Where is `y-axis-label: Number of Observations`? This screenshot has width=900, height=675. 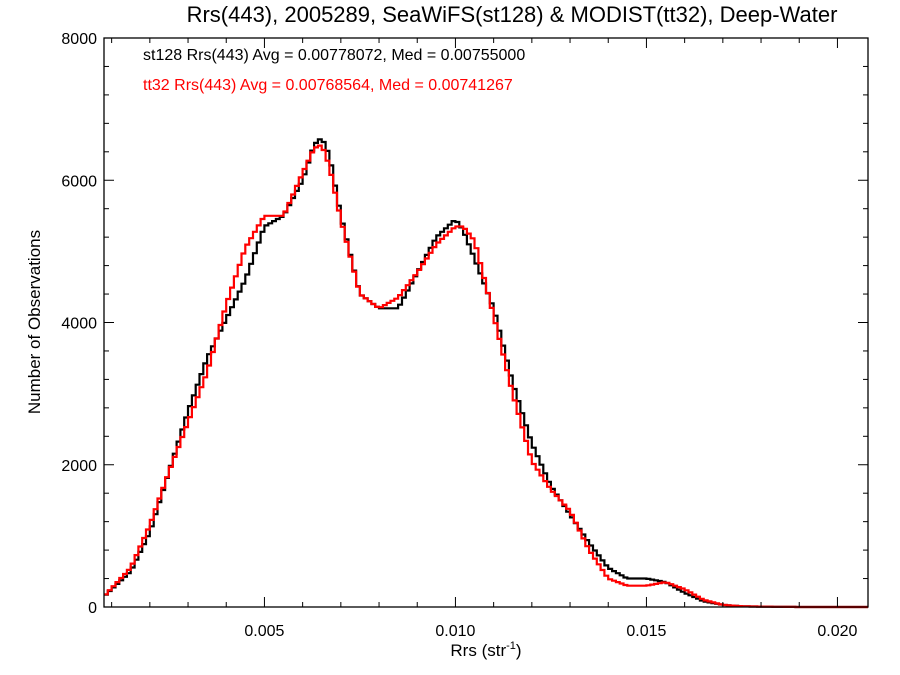
y-axis-label: Number of Observations is located at coordinates (34, 322).